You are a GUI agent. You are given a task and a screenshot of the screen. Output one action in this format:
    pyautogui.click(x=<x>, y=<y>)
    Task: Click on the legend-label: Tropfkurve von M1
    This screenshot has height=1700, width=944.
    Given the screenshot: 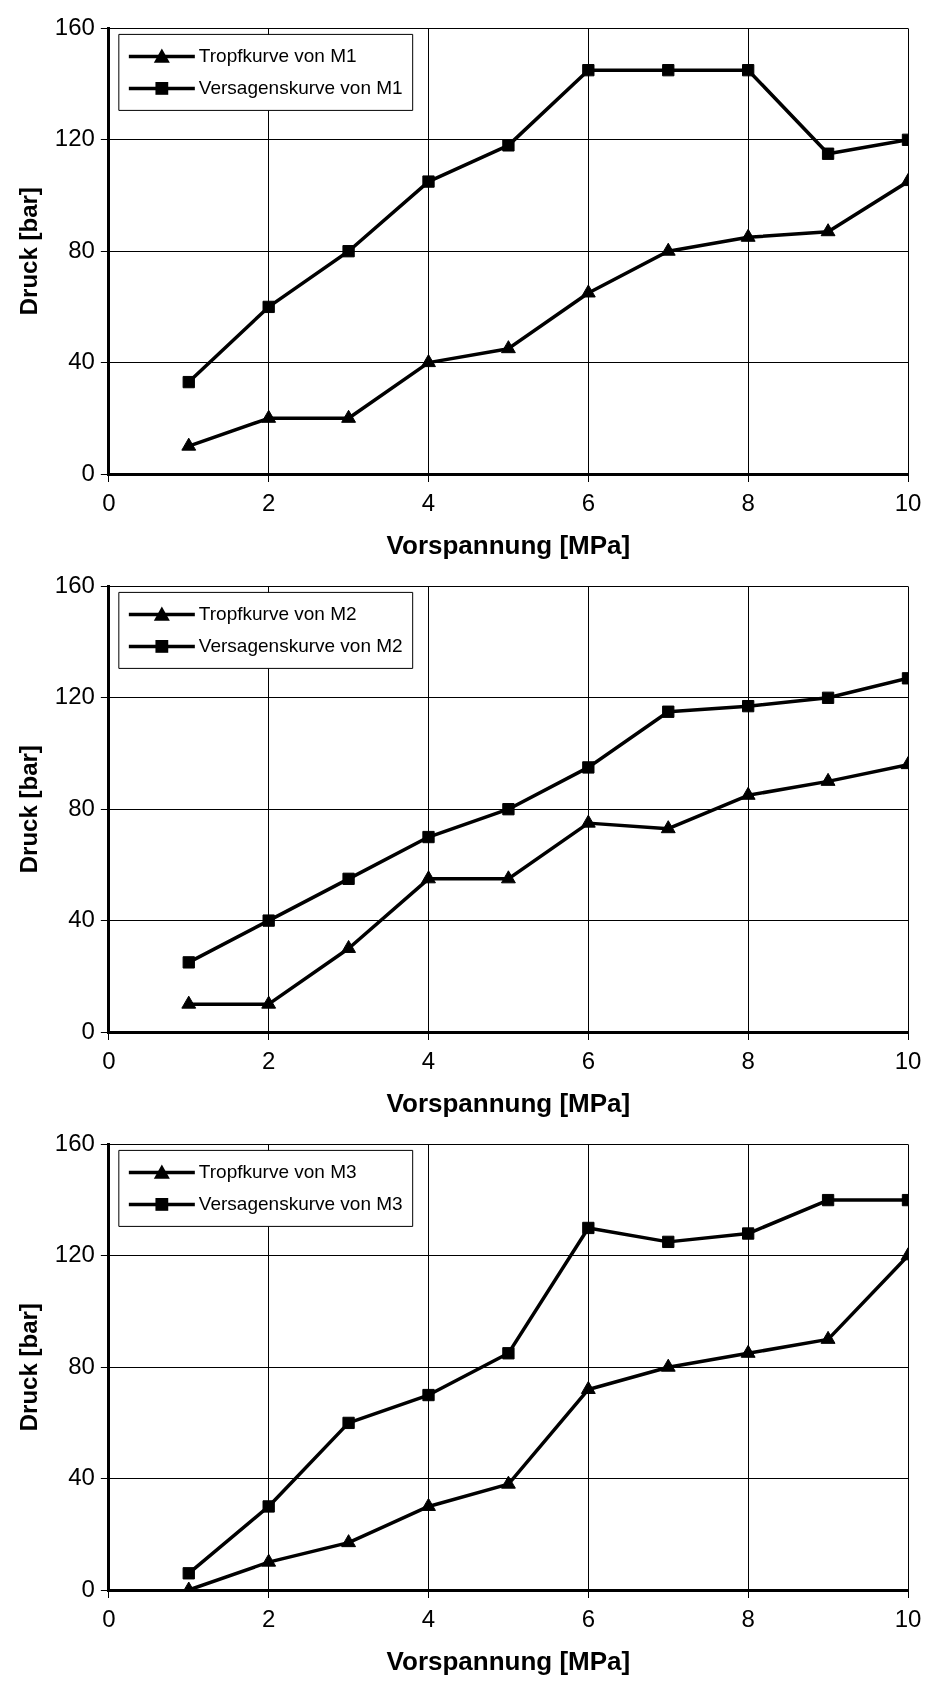 What is the action you would take?
    pyautogui.click(x=277, y=55)
    